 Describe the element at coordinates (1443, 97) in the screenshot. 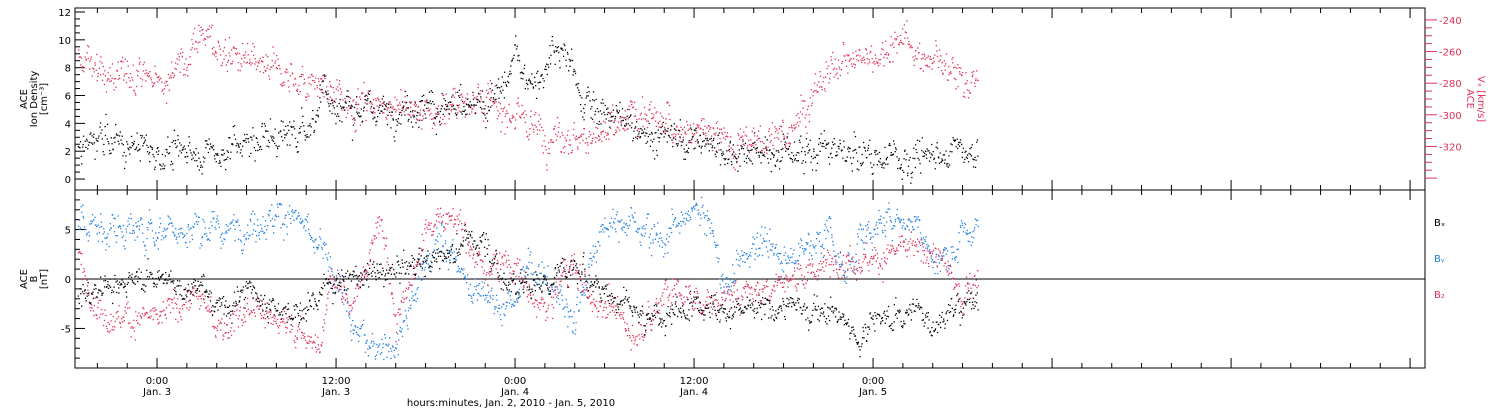

I see `top-right-axis: -320-300-280-260-240` at that location.